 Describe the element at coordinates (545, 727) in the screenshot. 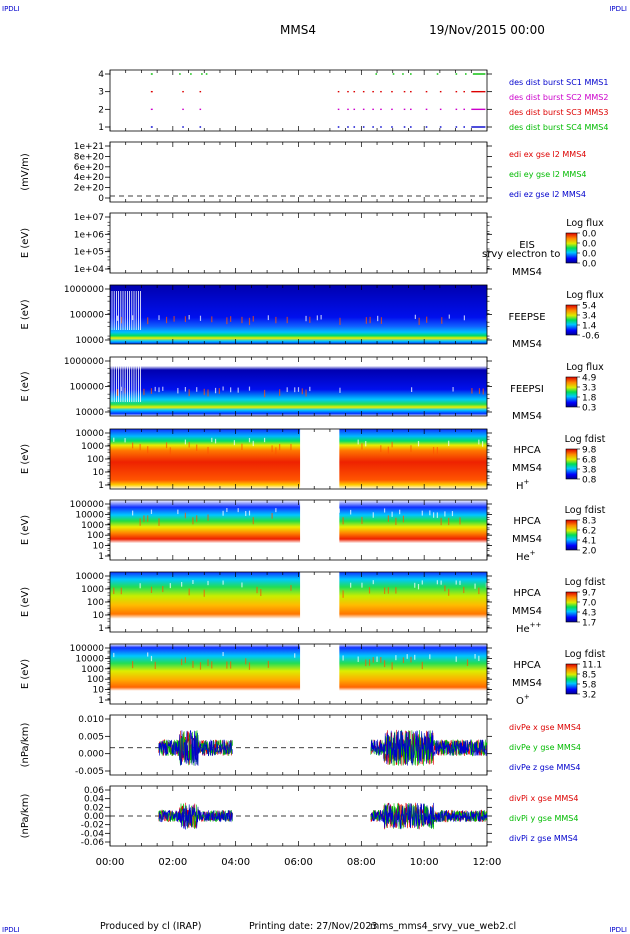

I see `series-legend-label: divPe x gse MMS4` at that location.